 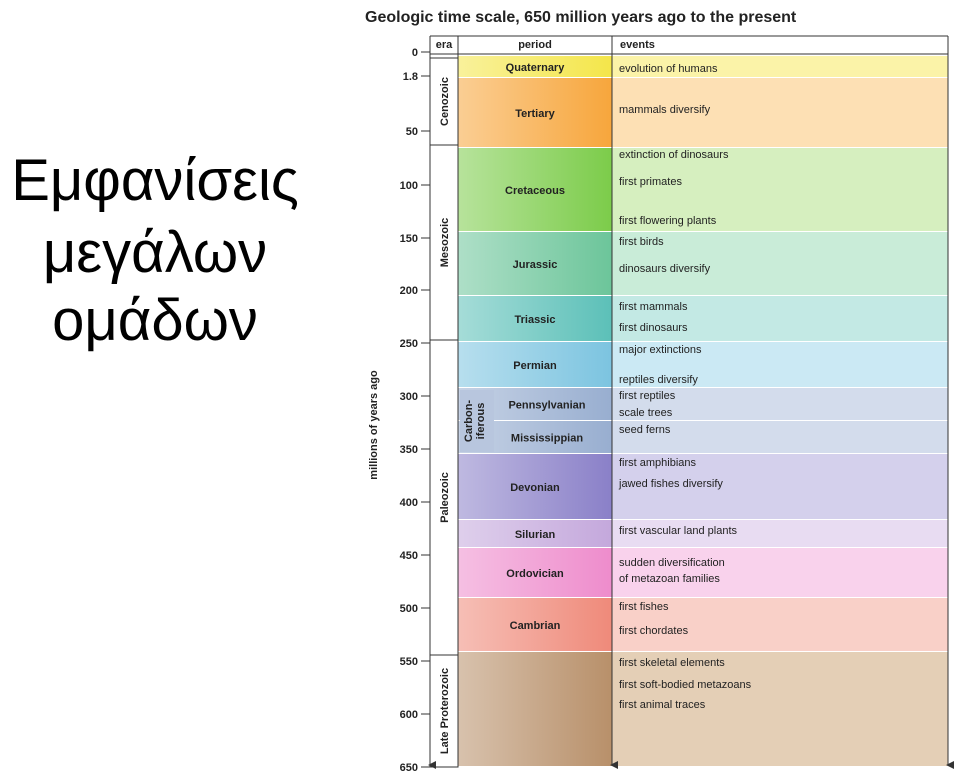 I want to click on era-label: Cenozoic, so click(x=445, y=101).